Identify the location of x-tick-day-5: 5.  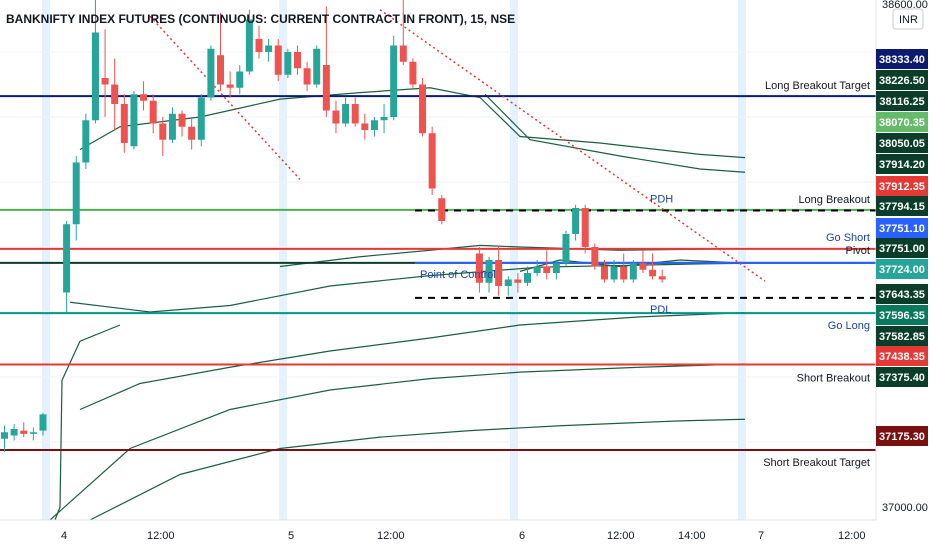
(291, 536).